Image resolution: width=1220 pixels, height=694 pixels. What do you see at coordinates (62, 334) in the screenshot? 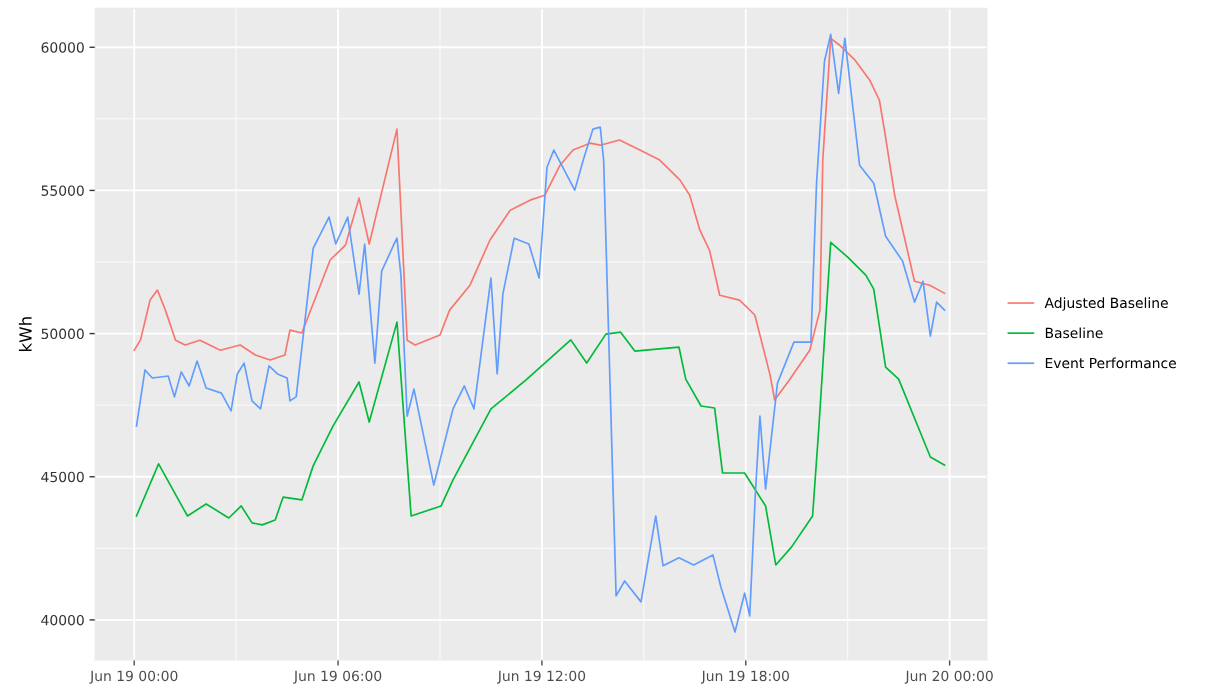
I see `y-tick-label: 50000` at bounding box center [62, 334].